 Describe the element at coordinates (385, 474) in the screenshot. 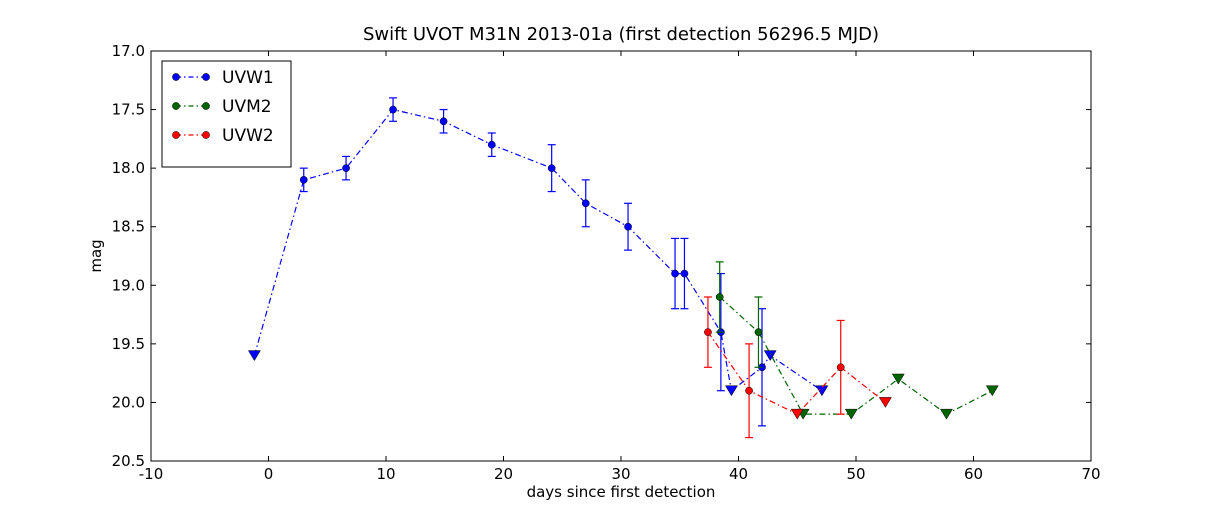

I see `x-tick-label: 10` at that location.